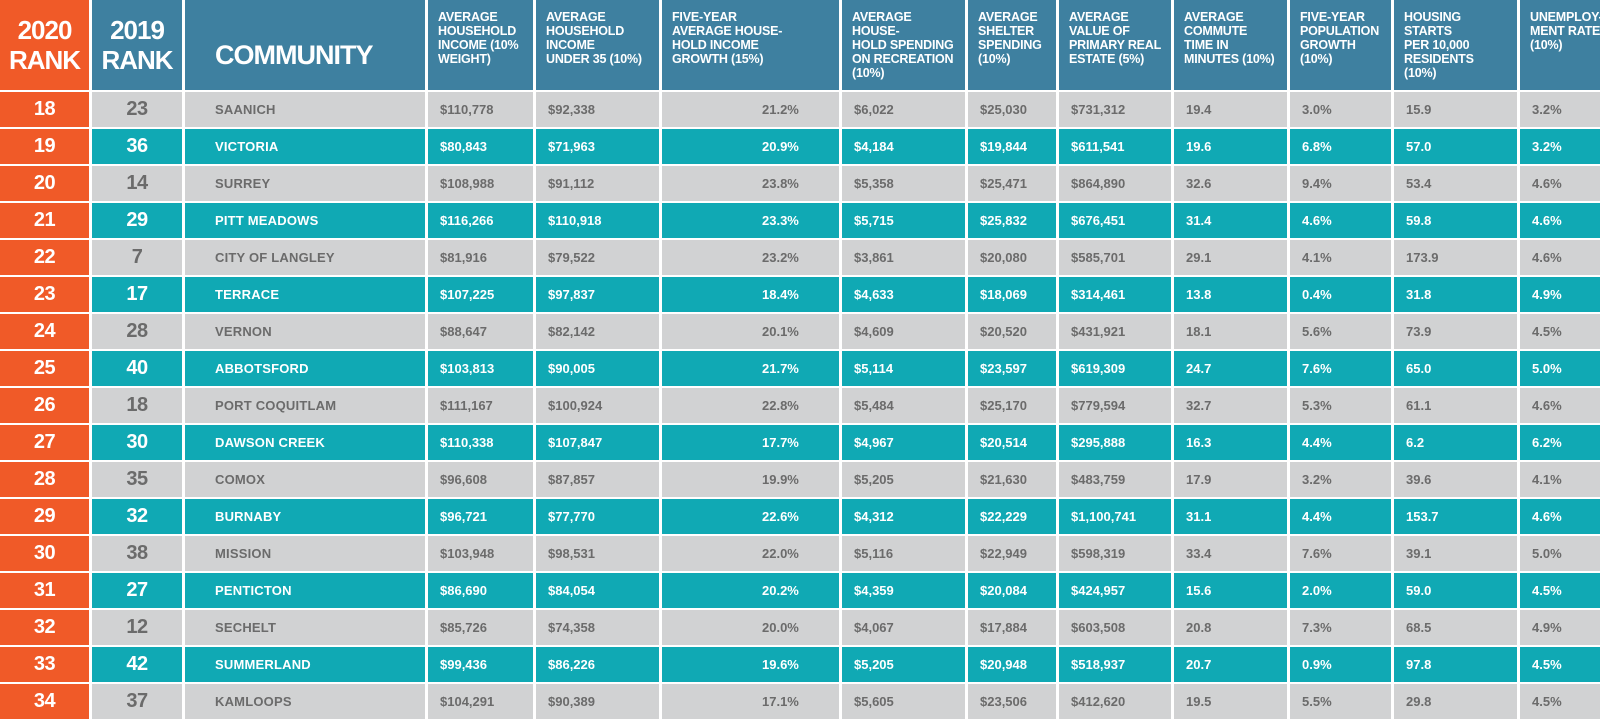 The image size is (1600, 727). What do you see at coordinates (1455, 257) in the screenshot?
I see `cell-housing-starts: 173.9` at bounding box center [1455, 257].